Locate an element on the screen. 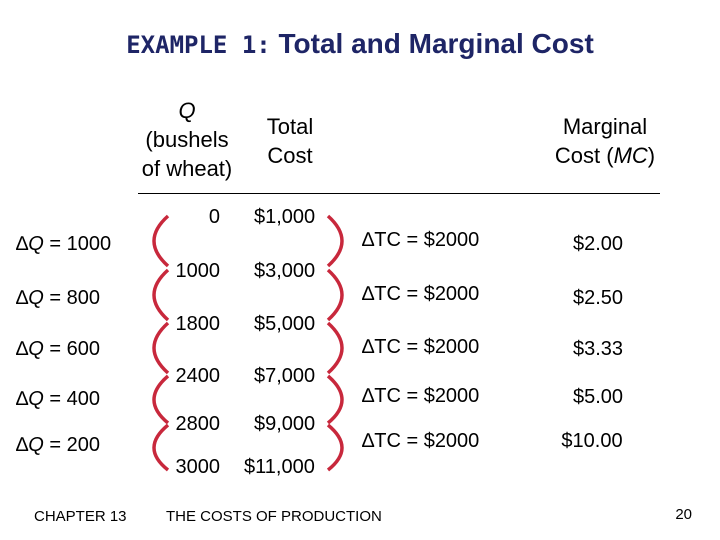 This screenshot has height=540, width=720. q-value: 2800 is located at coordinates (198, 424).